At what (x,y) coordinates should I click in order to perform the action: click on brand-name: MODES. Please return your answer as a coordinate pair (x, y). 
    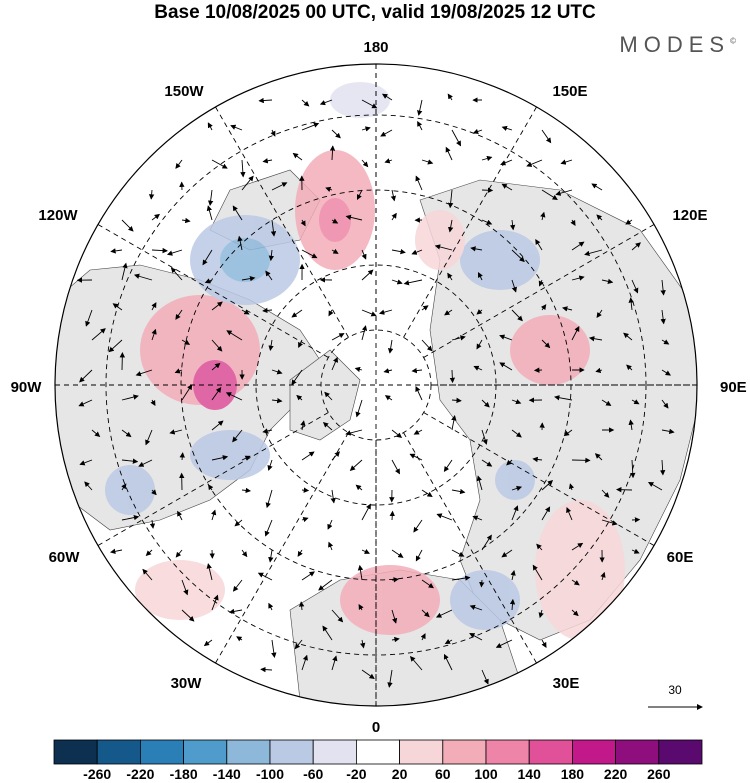
    Looking at the image, I should click on (675, 44).